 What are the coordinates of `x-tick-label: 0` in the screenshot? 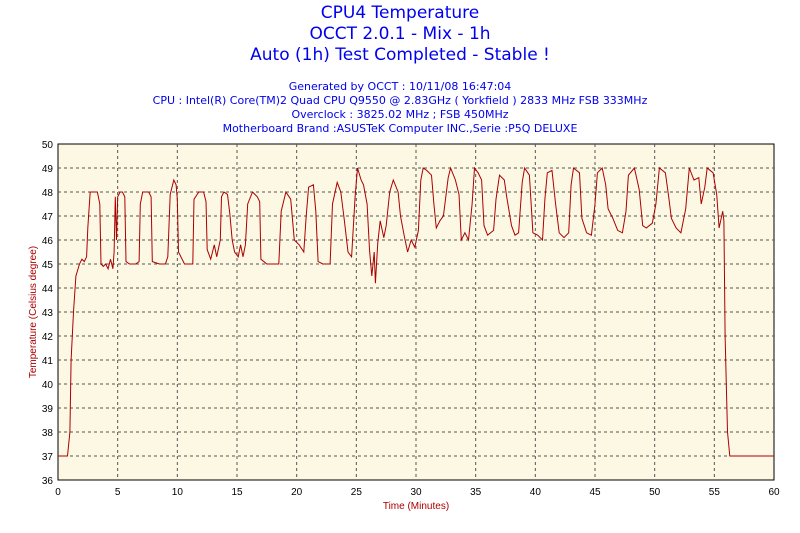 It's located at (58, 492).